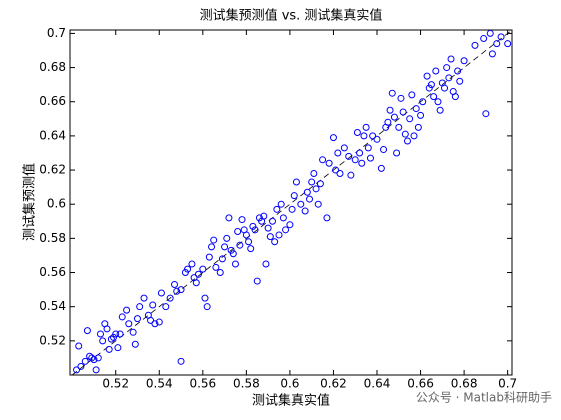 This screenshot has width=561, height=420. What do you see at coordinates (289, 384) in the screenshot?
I see `x-tick-label: 0.6` at bounding box center [289, 384].